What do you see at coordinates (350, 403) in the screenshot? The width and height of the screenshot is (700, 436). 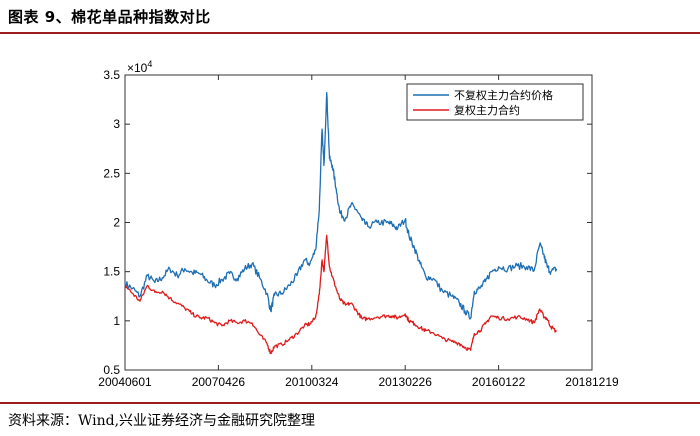 I see `source-divider` at bounding box center [350, 403].